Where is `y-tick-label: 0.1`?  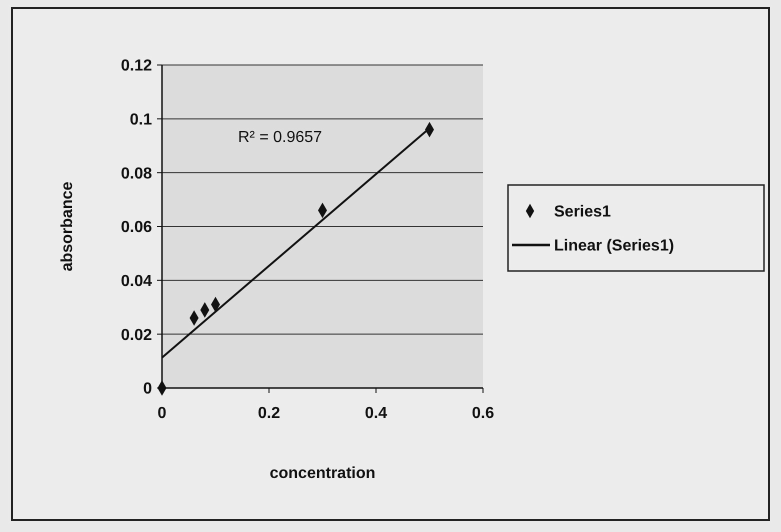
y-tick-label: 0.1 is located at coordinates (141, 119).